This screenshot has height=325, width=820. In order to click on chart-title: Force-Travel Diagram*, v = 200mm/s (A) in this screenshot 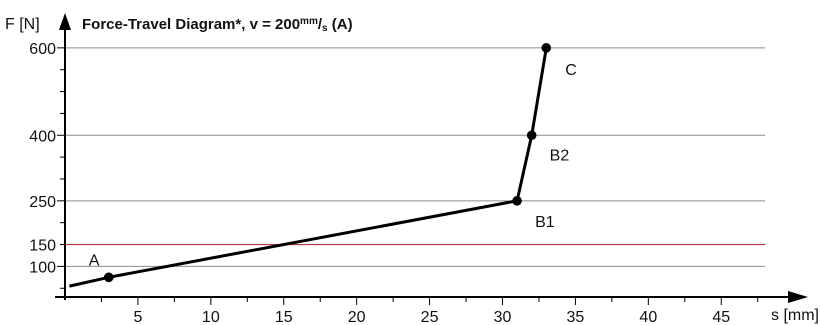, I will do `click(217, 25)`.